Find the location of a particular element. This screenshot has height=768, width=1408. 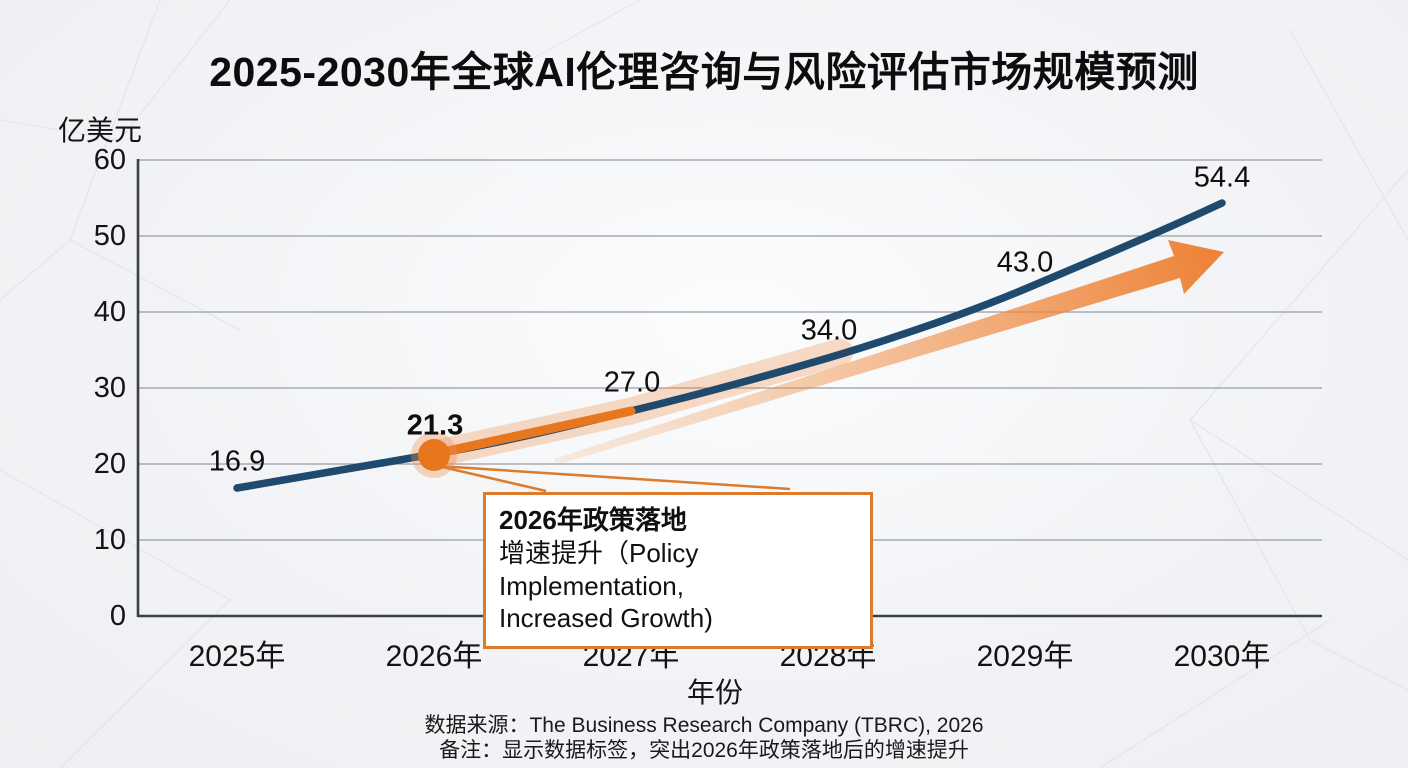

y-tick-10: 10 is located at coordinates (109, 540).